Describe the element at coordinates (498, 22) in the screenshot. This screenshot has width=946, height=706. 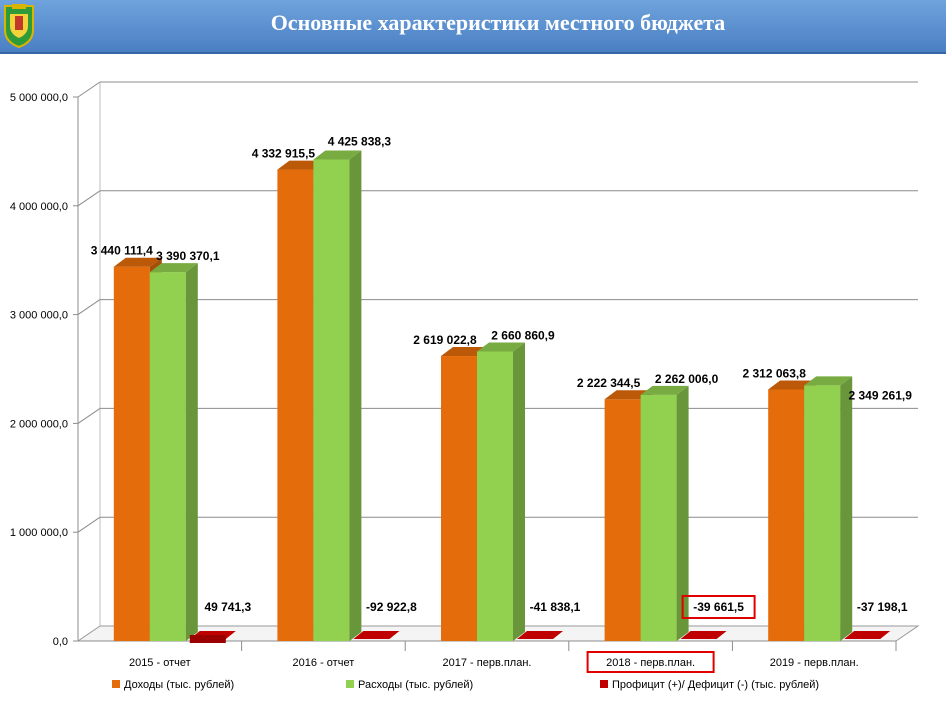
I see `page-title: Основные характеристики местного бюджета` at that location.